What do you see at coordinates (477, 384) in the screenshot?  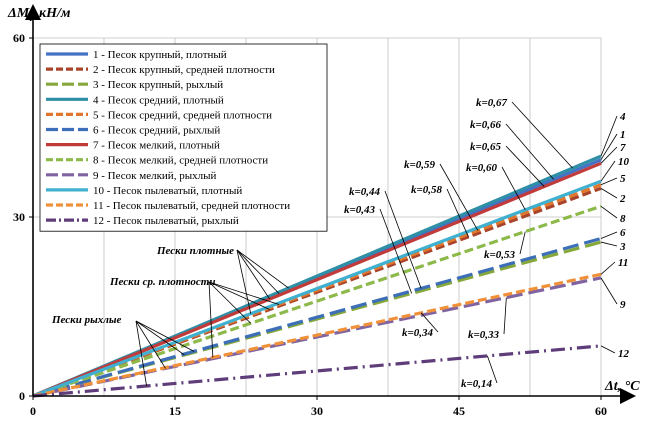 I see `k-label: k=0,14` at bounding box center [477, 384].